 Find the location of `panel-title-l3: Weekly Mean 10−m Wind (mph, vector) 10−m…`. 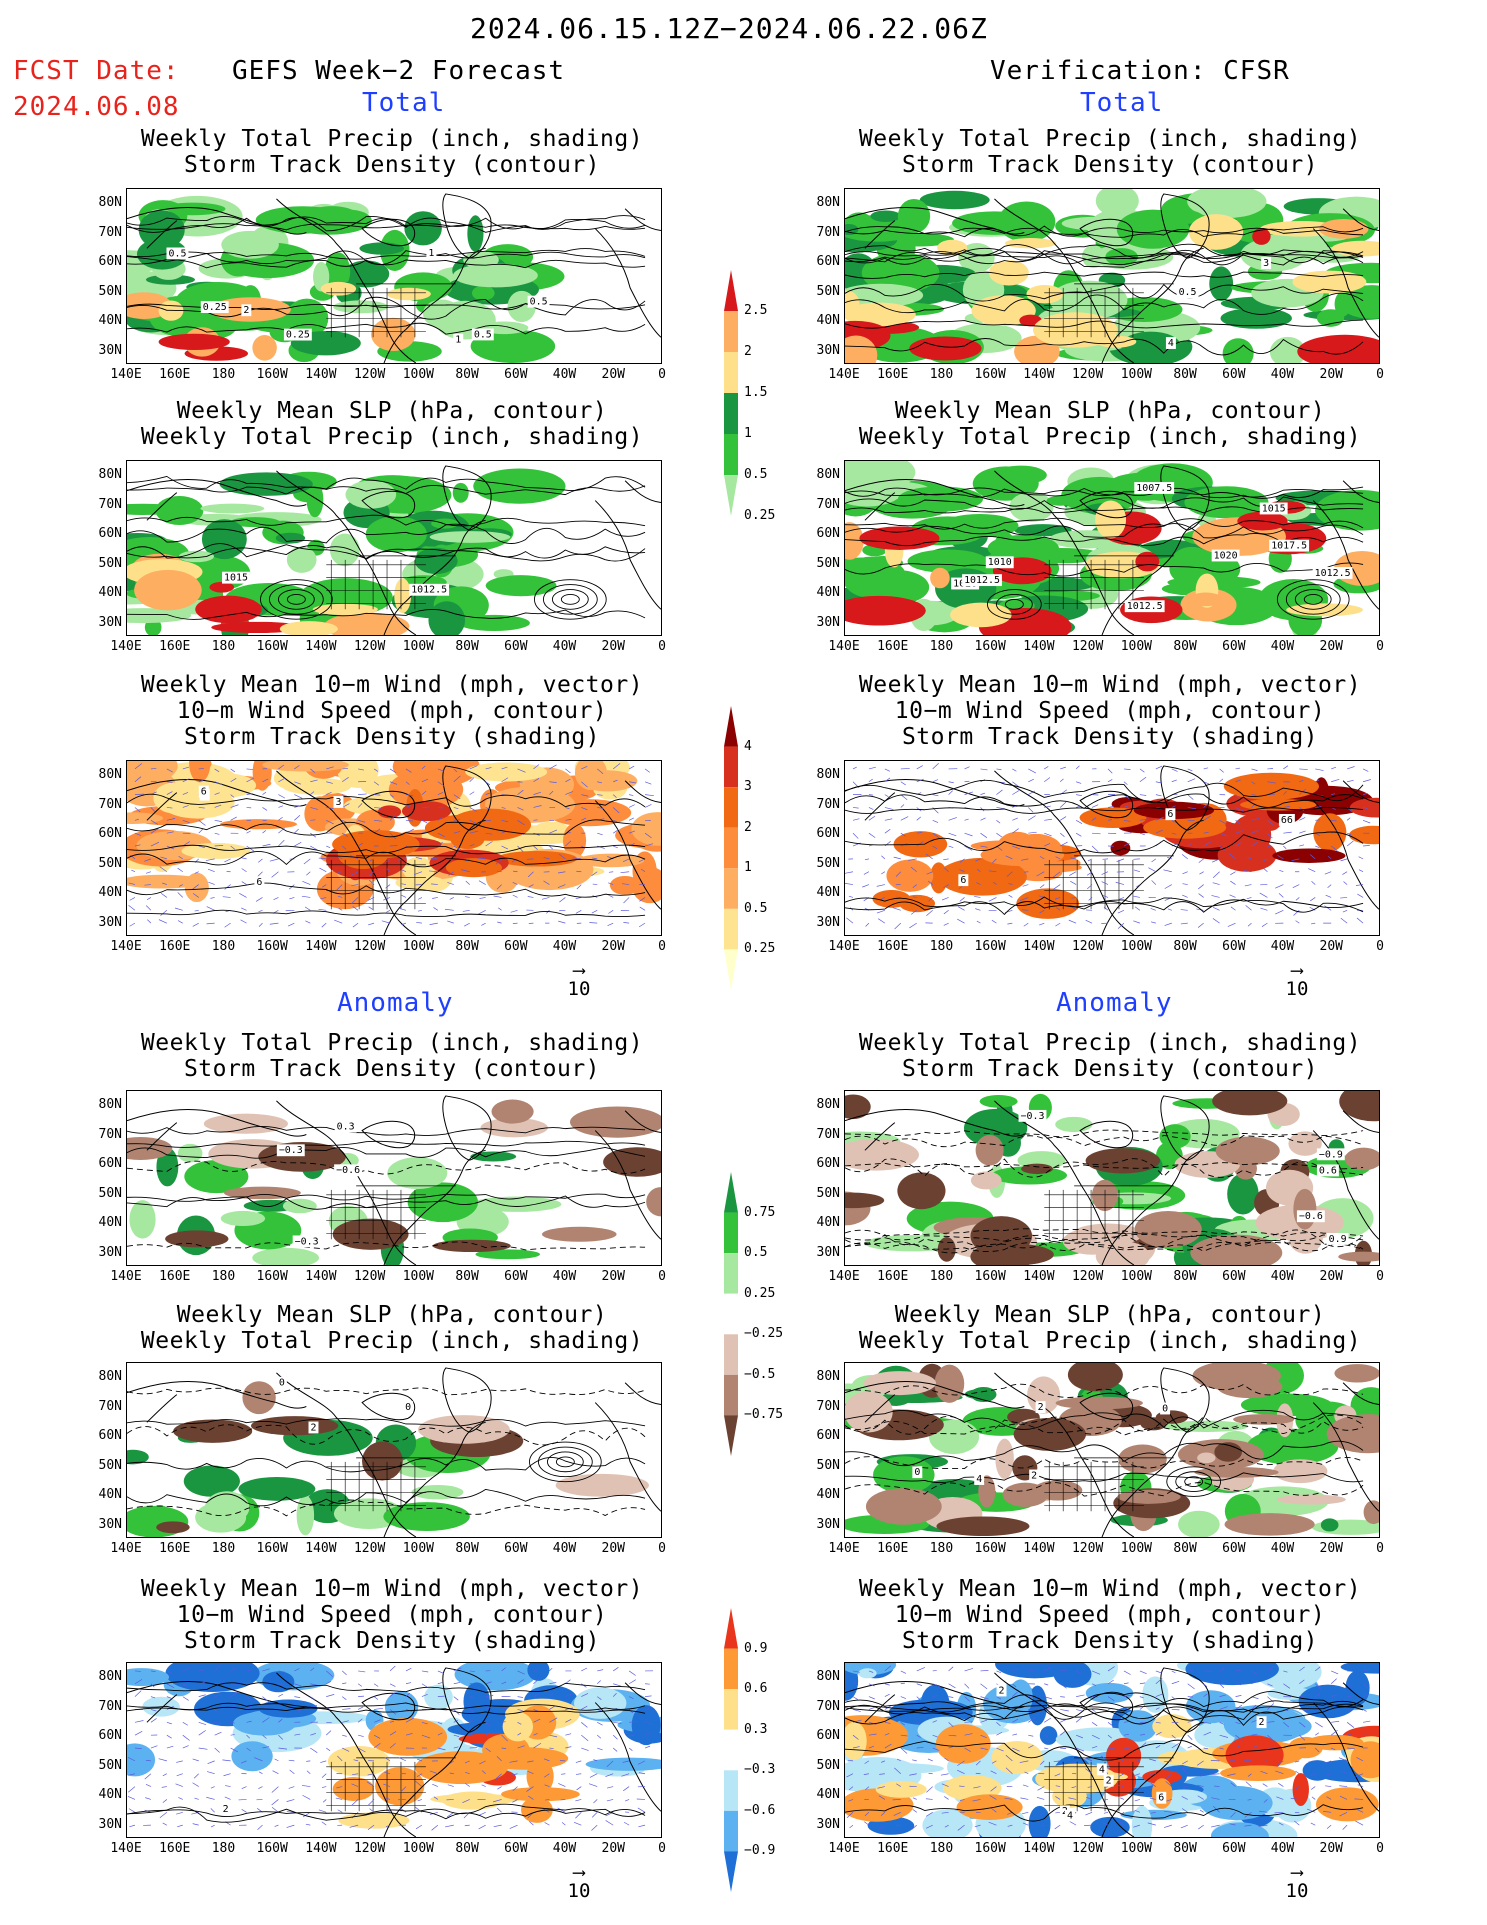

panel-title-l3: Weekly Mean 10−m Wind (mph, vector) 10−m… is located at coordinates (392, 711).